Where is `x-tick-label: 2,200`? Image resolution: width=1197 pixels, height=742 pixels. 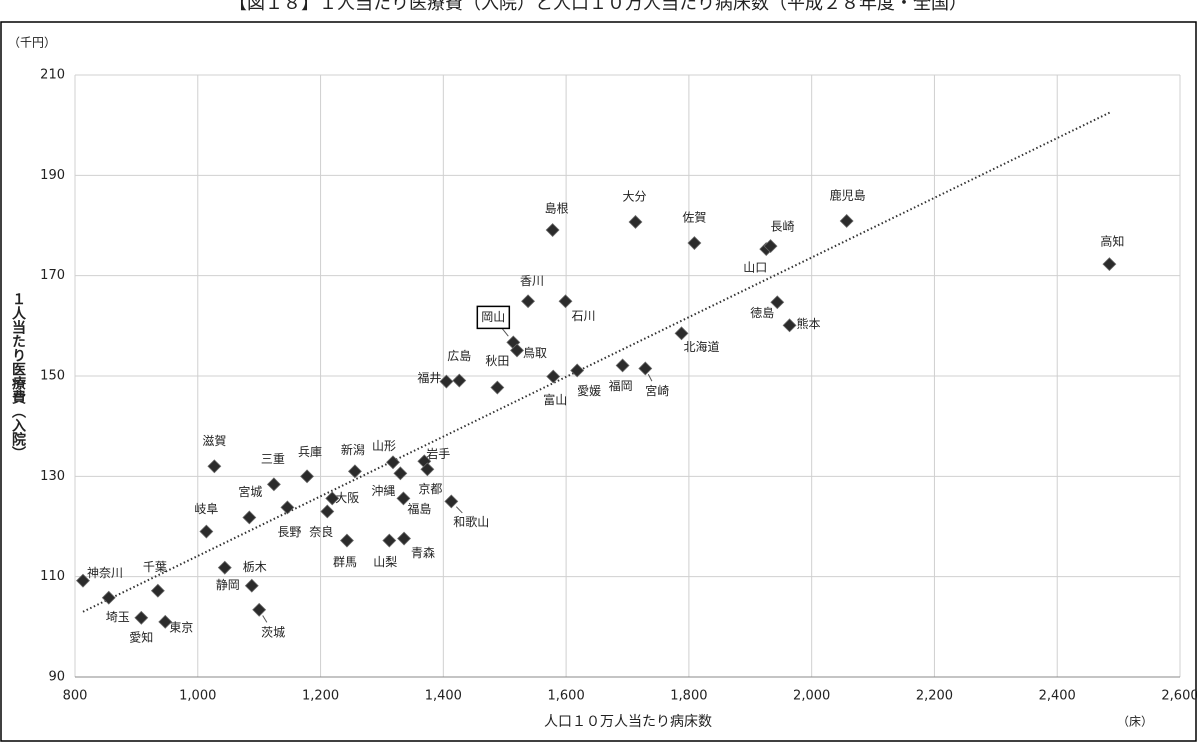 x-tick-label: 2,200 is located at coordinates (934, 696).